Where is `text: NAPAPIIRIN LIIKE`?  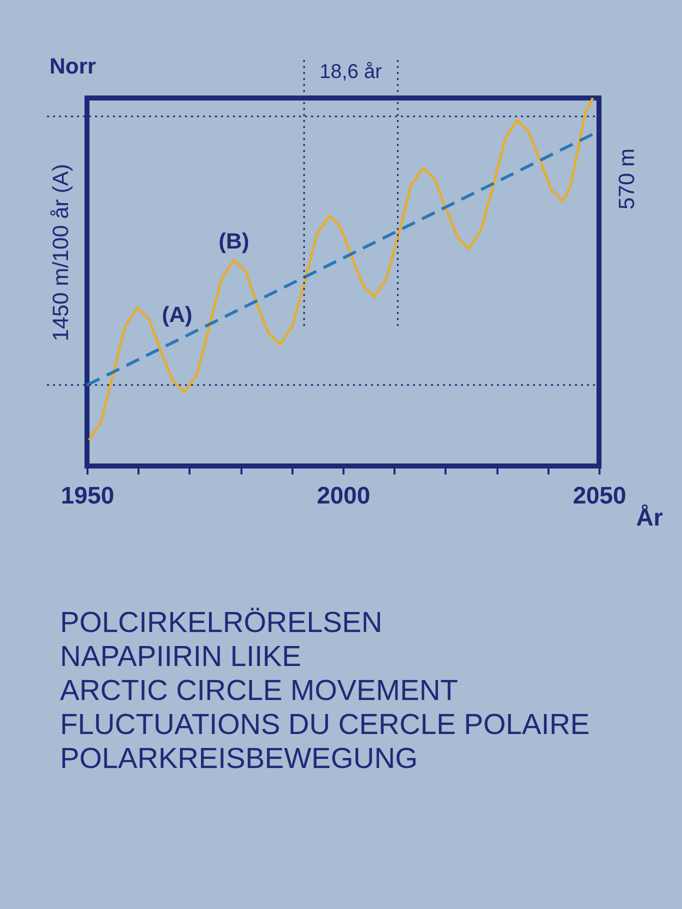
text: NAPAPIIRIN LIIKE is located at coordinates (181, 657).